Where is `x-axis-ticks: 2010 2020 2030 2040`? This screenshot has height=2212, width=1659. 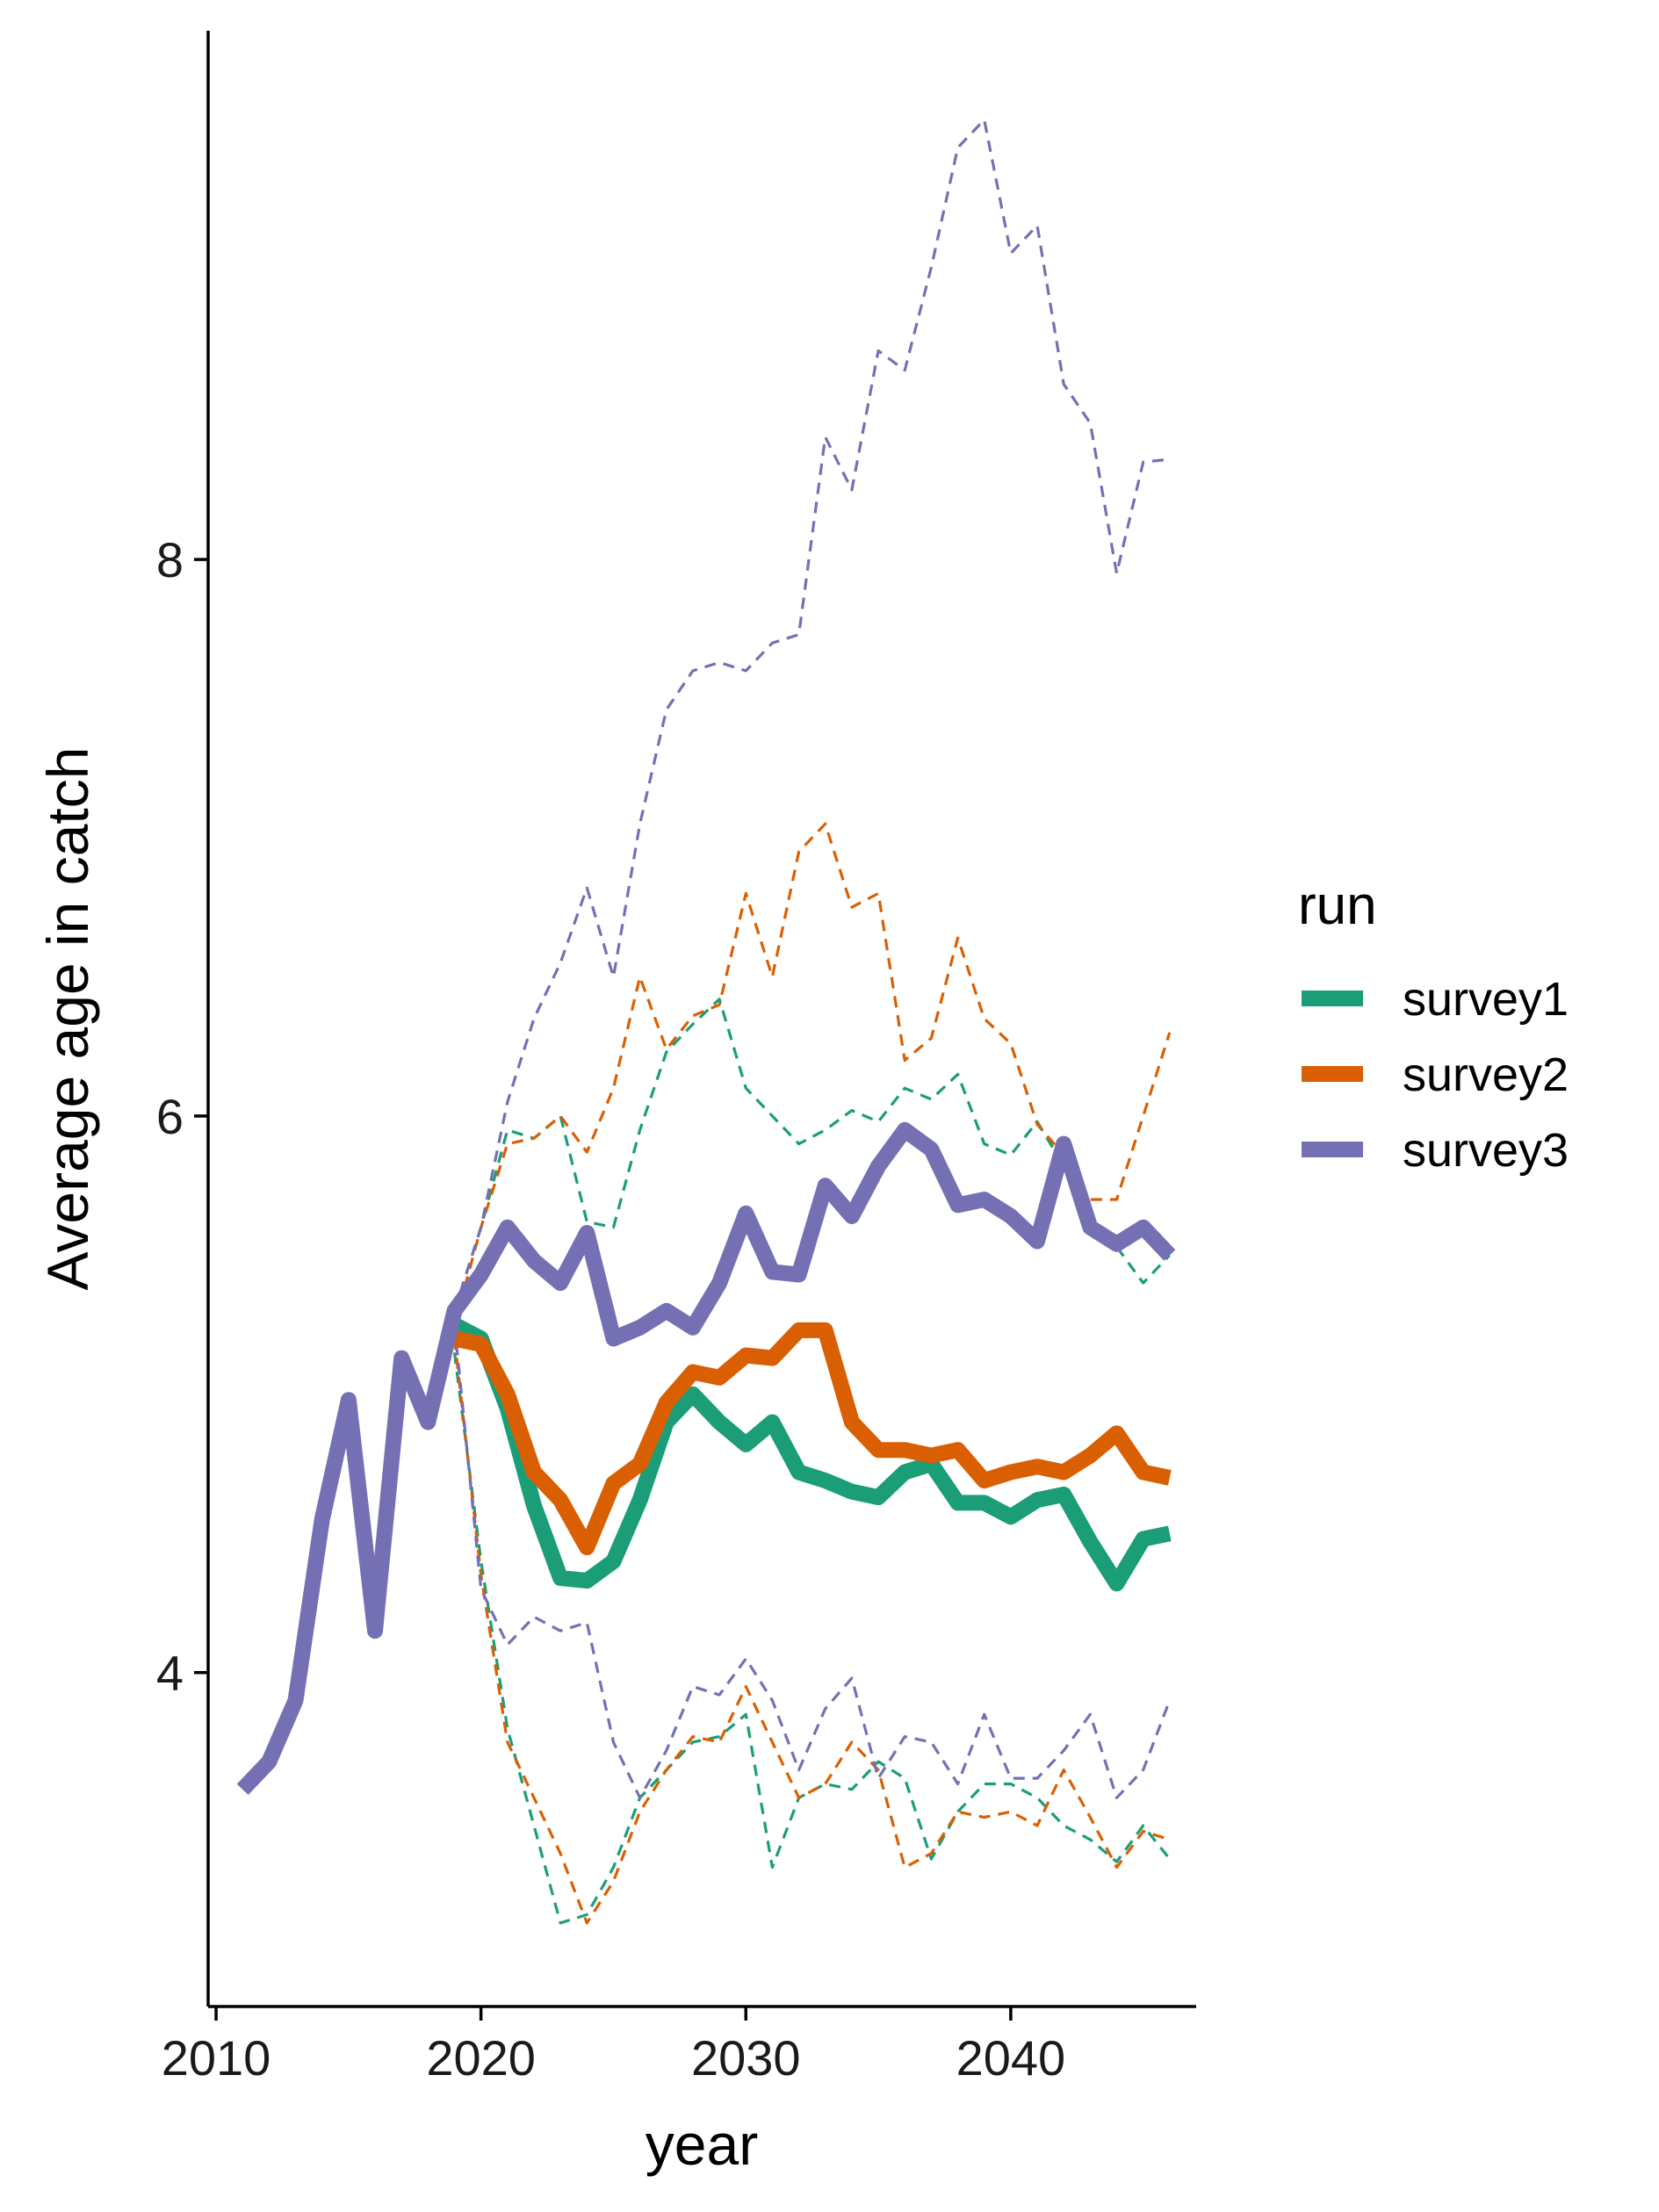
x-axis-ticks: 2010 2020 2030 2040 is located at coordinates (613, 2047).